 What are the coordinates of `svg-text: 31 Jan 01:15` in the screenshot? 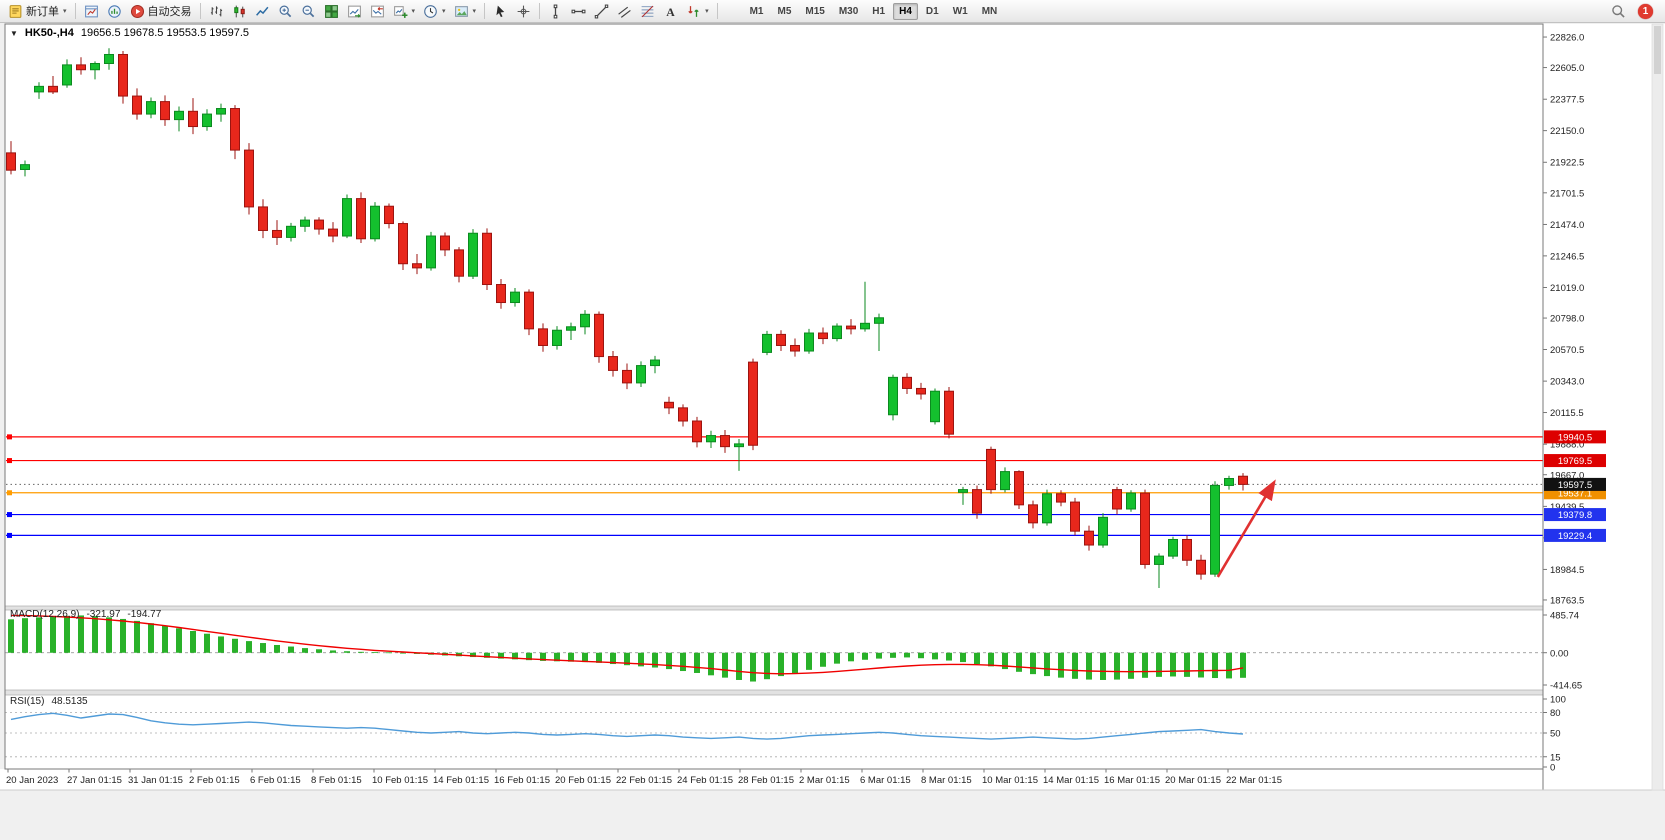 It's located at (155, 780).